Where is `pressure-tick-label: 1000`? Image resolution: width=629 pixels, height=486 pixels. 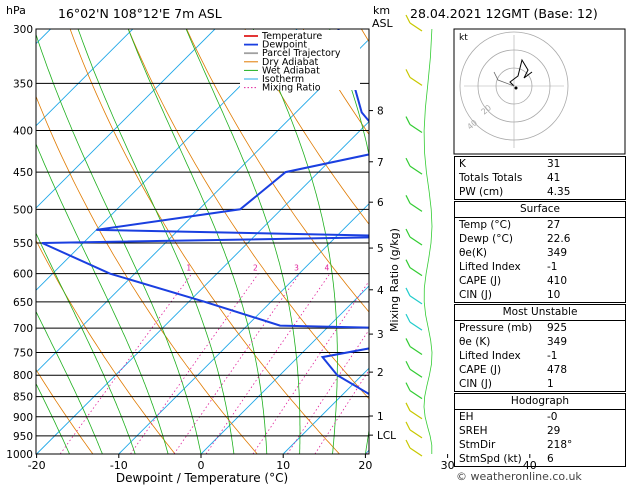 pressure-tick-label: 1000 is located at coordinates (19, 455).